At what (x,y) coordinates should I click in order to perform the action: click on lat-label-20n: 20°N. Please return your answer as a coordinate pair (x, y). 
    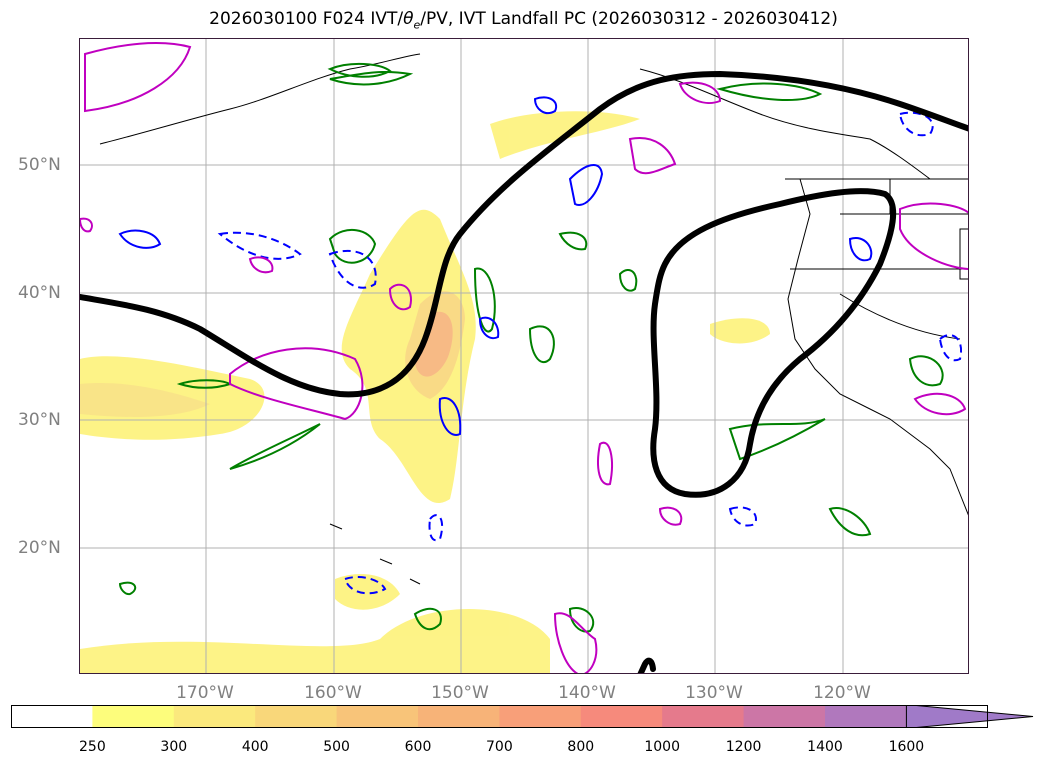
    Looking at the image, I should click on (39, 548).